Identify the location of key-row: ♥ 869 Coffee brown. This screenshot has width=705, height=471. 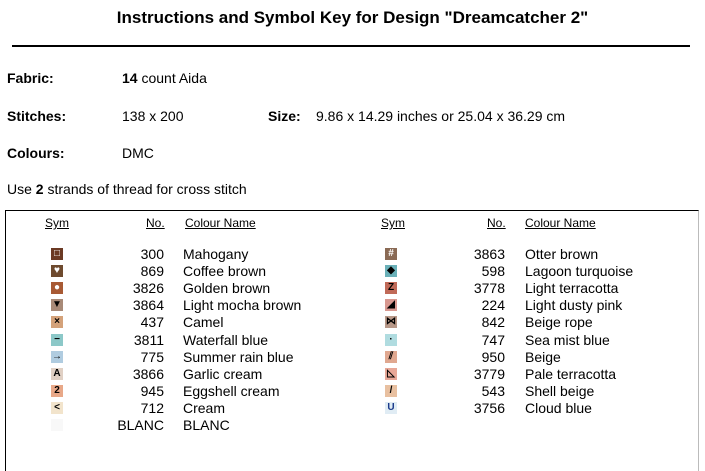
(352, 271).